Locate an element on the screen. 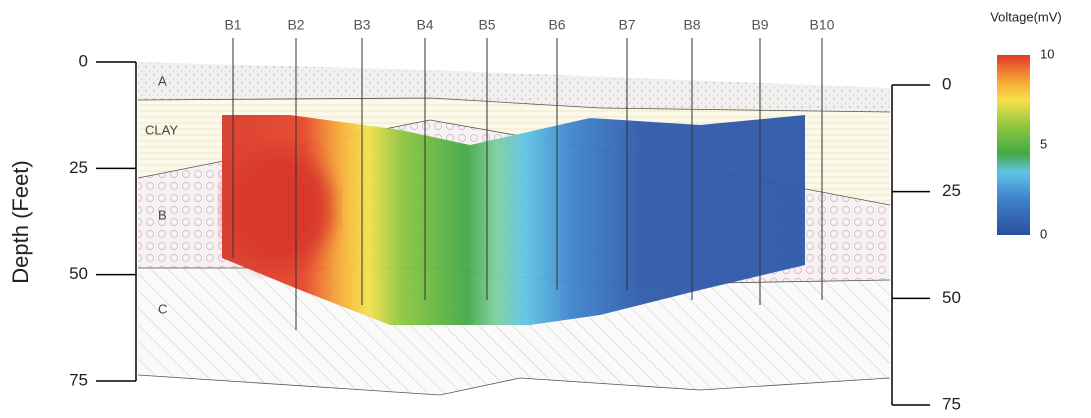 Image resolution: width=1091 pixels, height=418 pixels. borehole-label: B8 is located at coordinates (691, 25).